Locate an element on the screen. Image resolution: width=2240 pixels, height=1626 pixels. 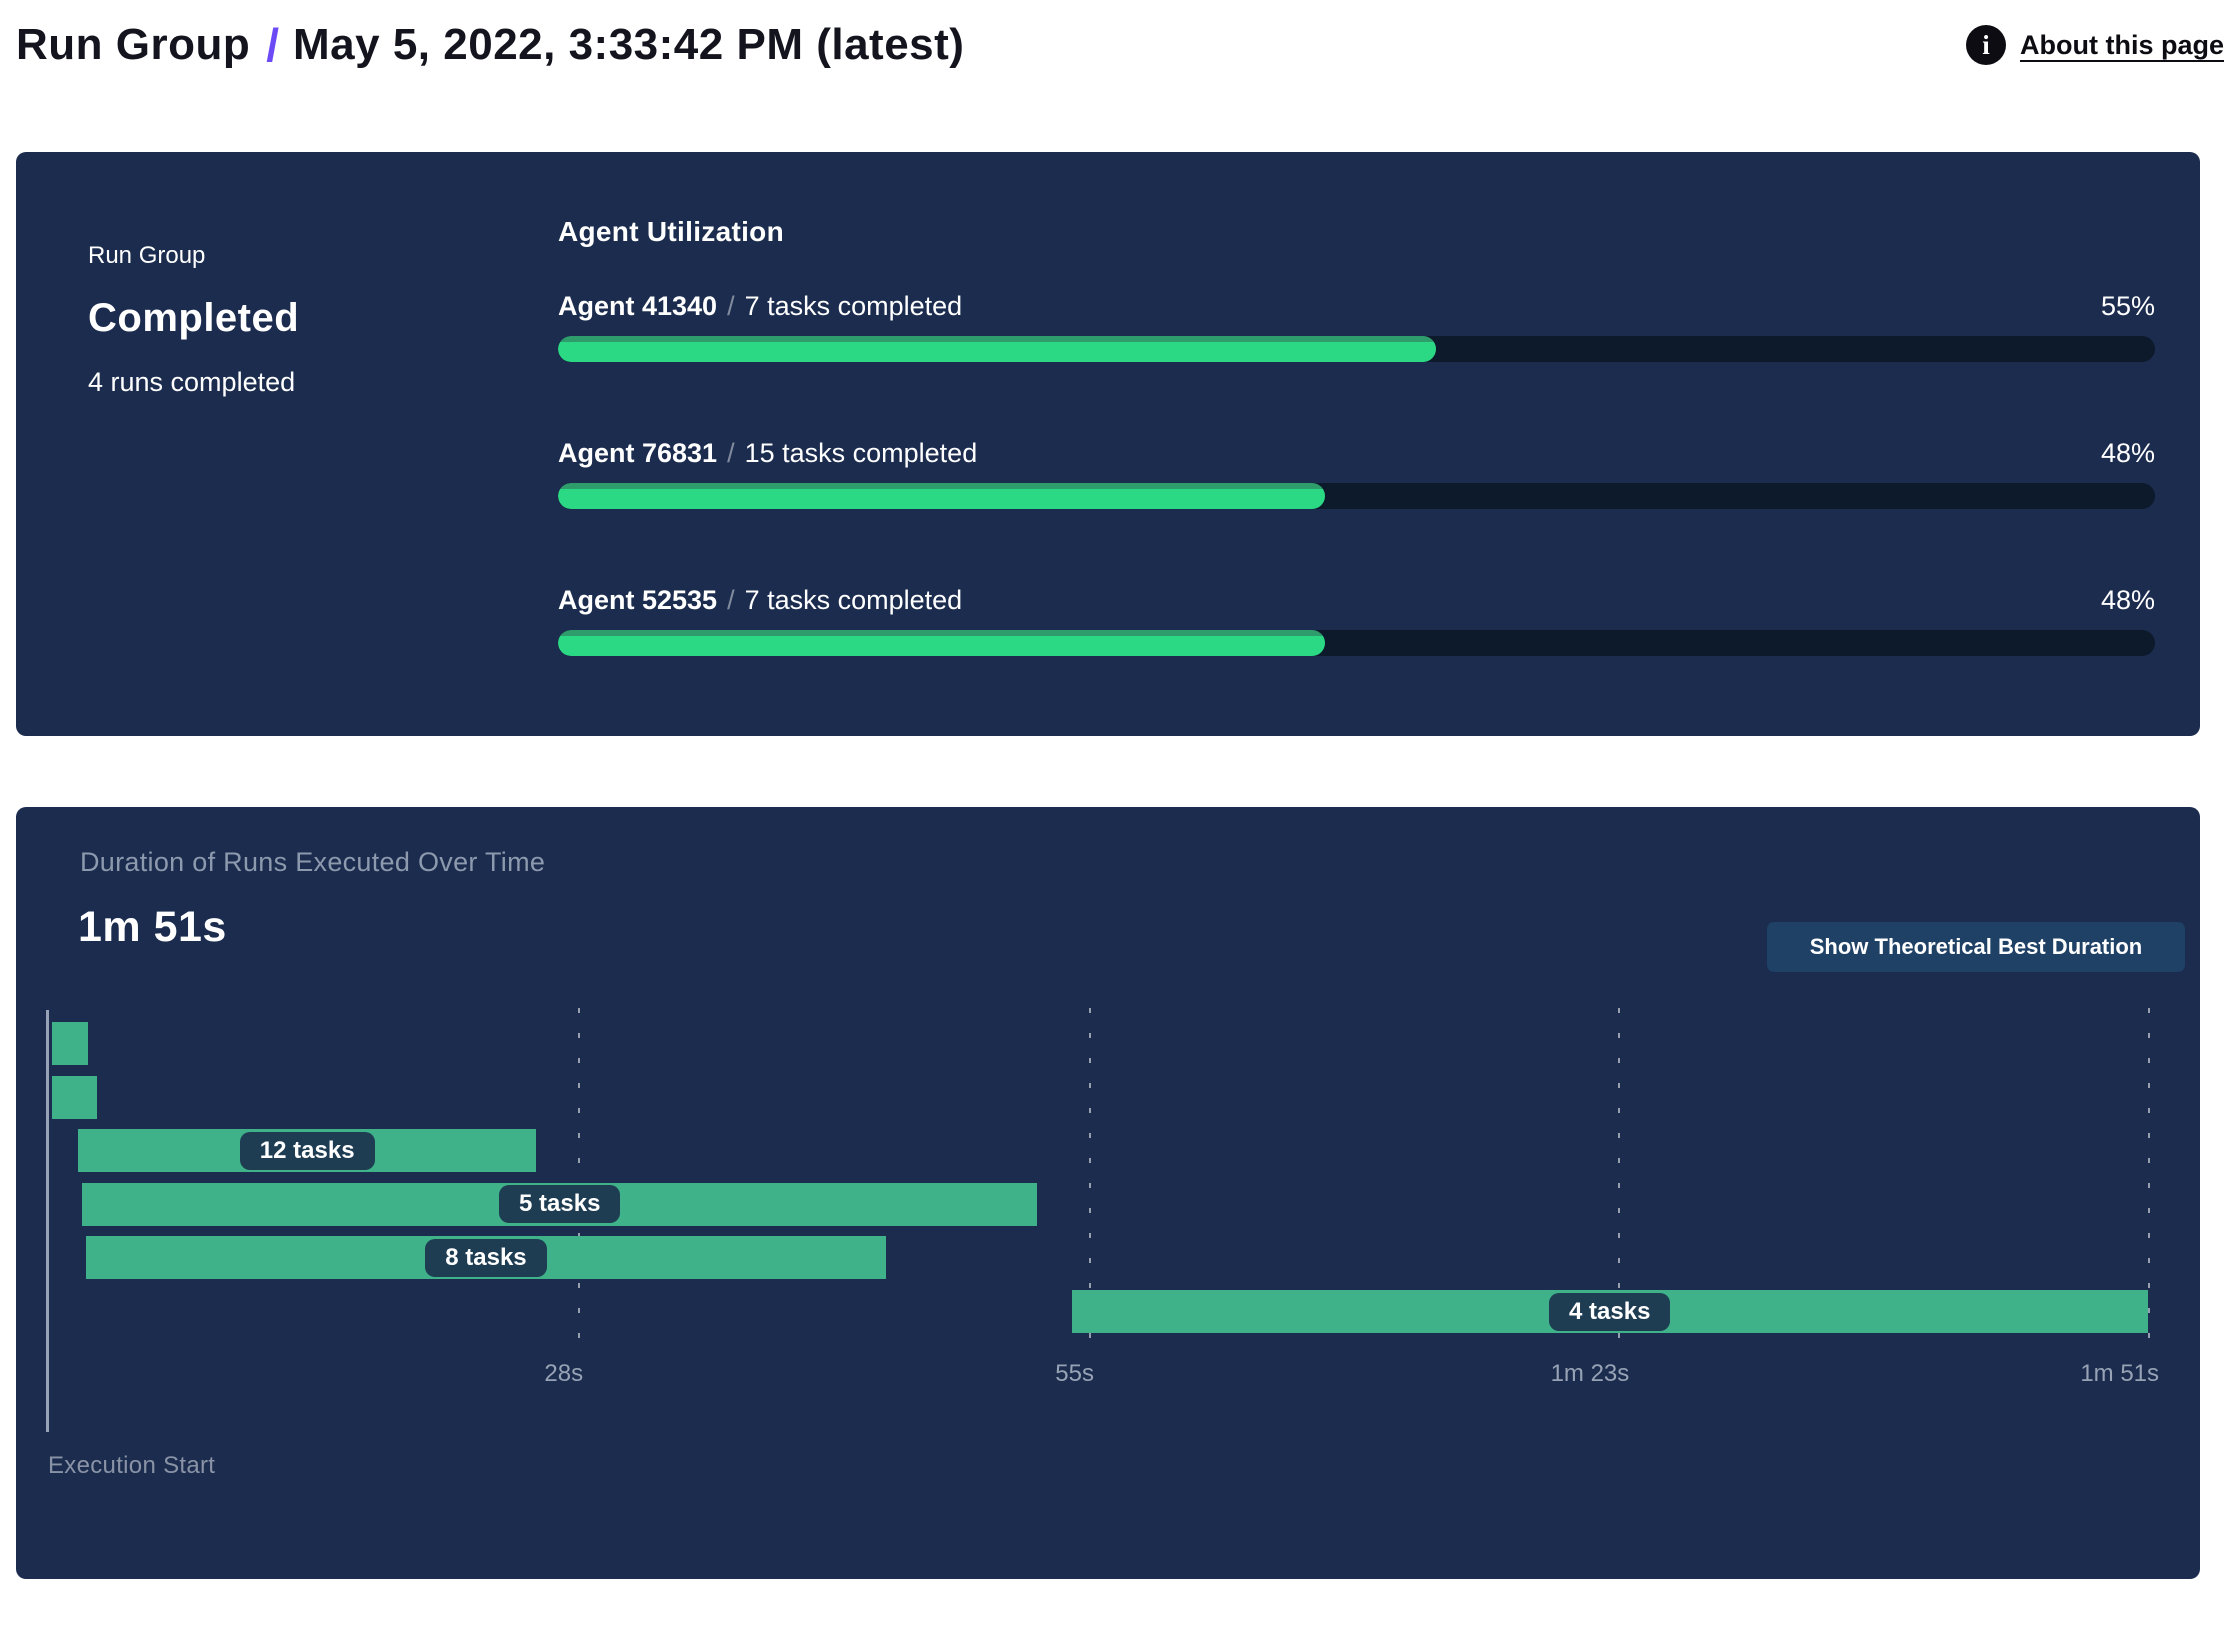
page-title: May 5, 2022, 3:33:42 PM (latest) is located at coordinates (629, 44).